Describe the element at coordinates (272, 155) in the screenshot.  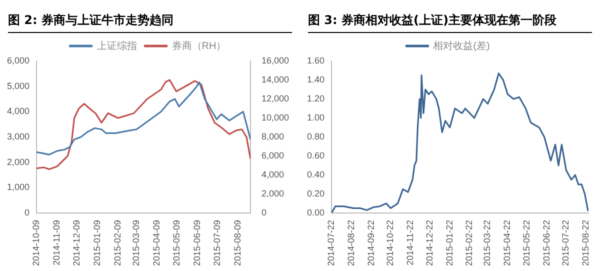
I see `y2-tick-label: 6,000` at that location.